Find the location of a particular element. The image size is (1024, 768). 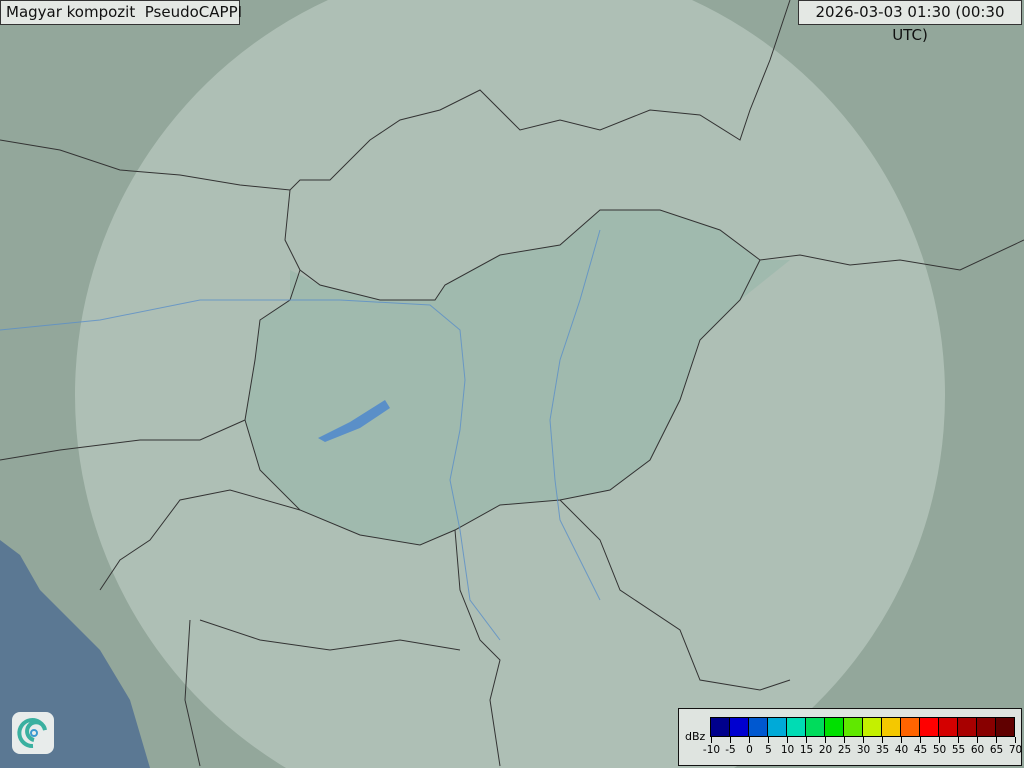

tick-label: 50 is located at coordinates (939, 750).